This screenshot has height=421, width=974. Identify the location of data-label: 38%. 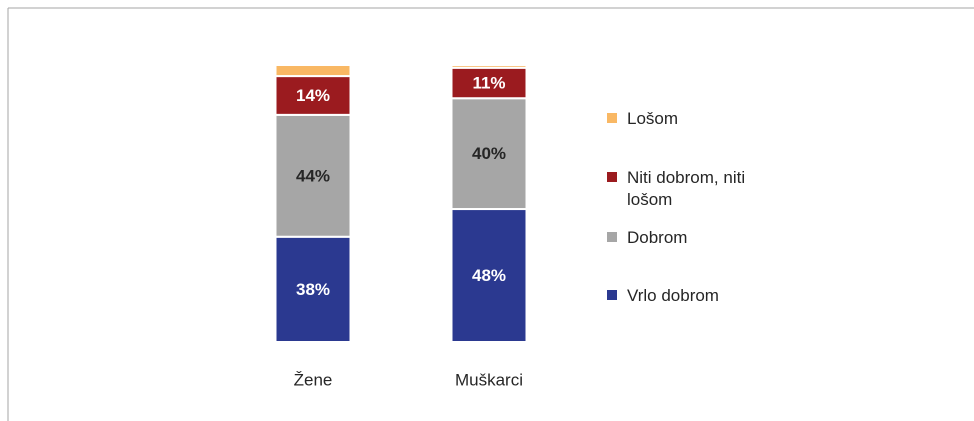
(313, 289).